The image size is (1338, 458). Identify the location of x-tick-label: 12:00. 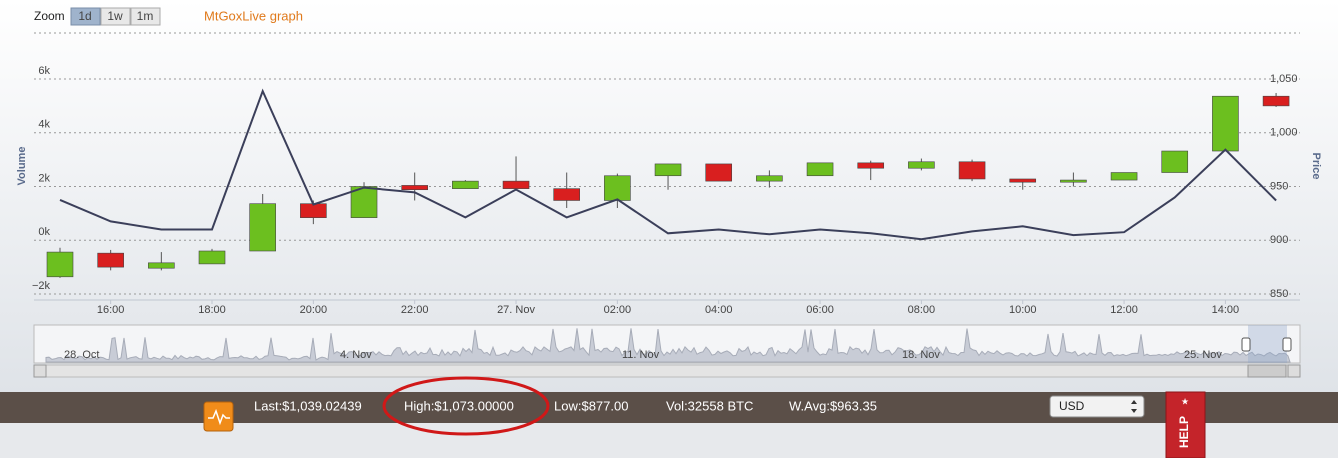
(1124, 310).